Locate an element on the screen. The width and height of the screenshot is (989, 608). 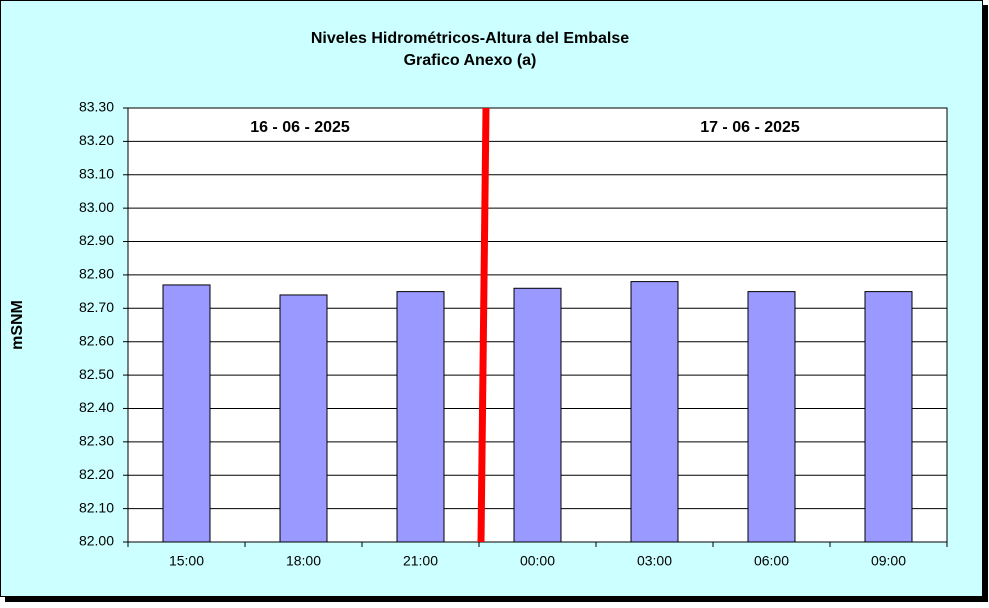
date-annotation: 16 - 06 - 2025 is located at coordinates (300, 127).